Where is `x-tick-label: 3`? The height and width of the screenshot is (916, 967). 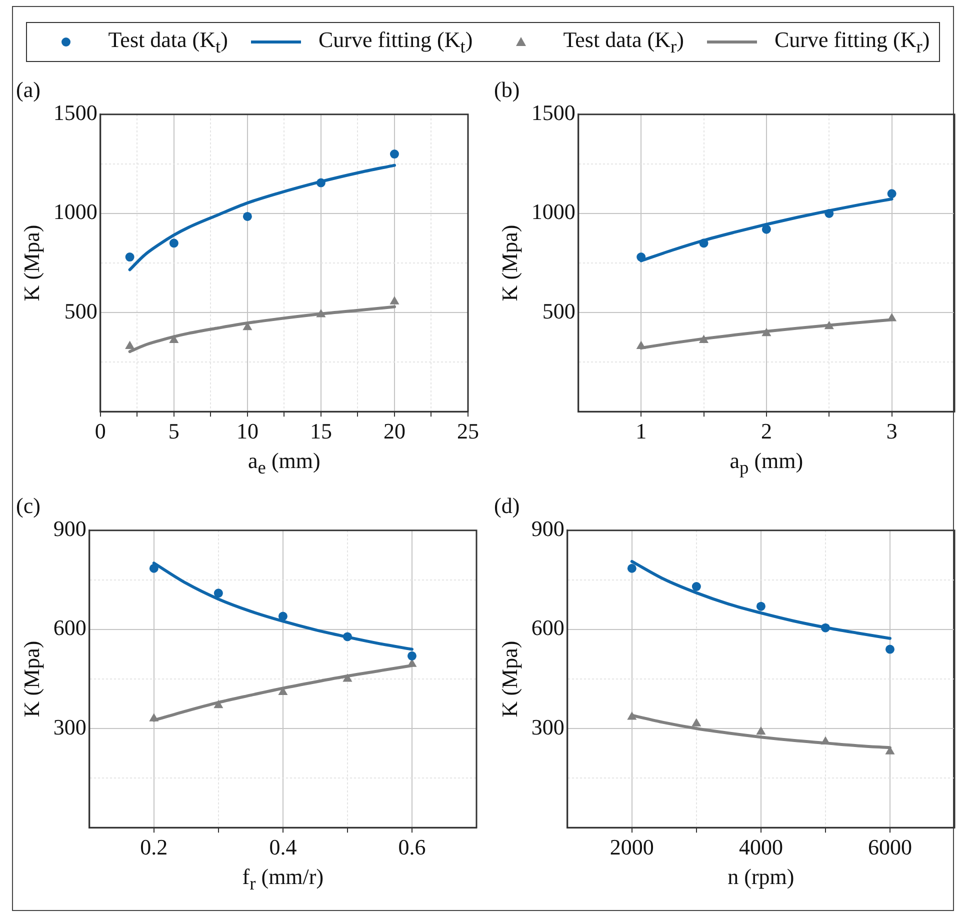 x-tick-label: 3 is located at coordinates (892, 431).